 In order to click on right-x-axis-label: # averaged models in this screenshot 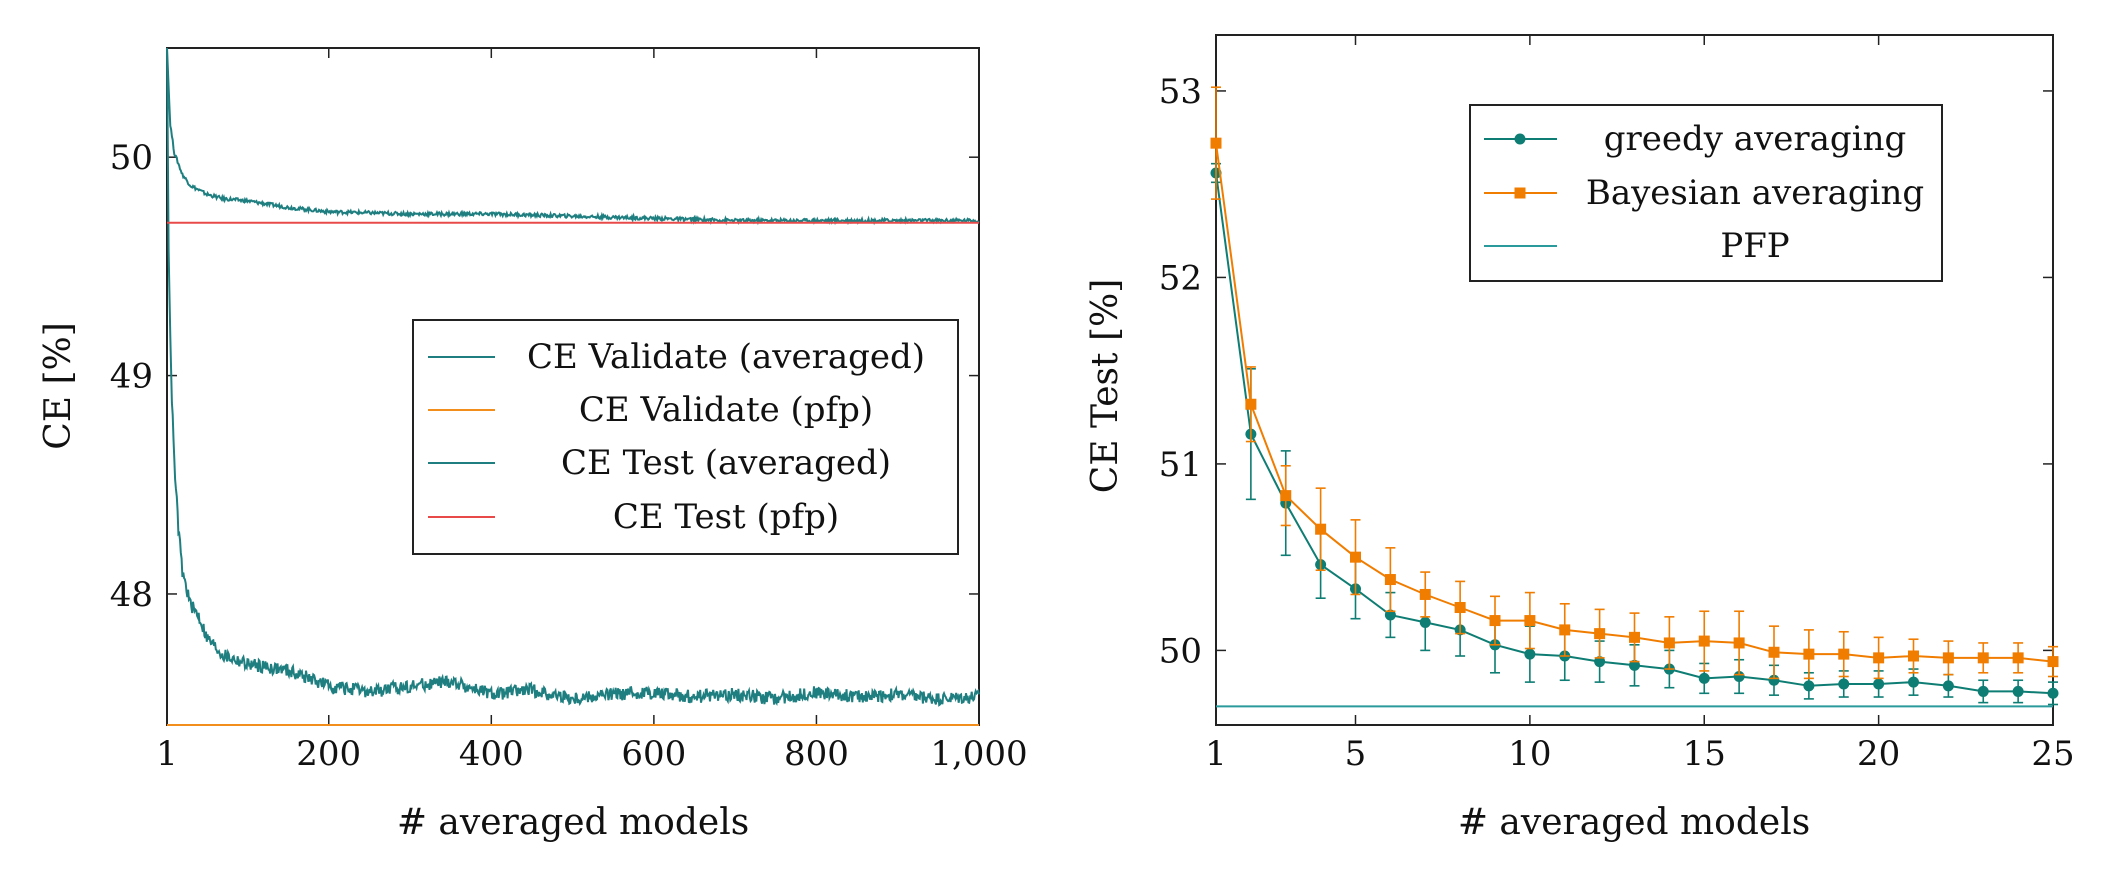, I will do `click(1634, 822)`.